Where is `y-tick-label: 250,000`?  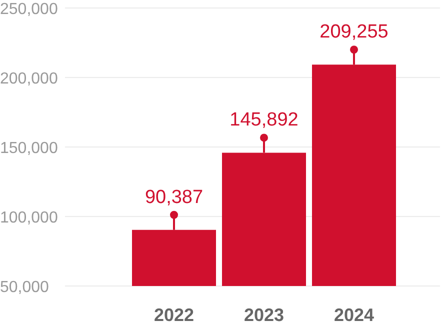
y-tick-label: 250,000 is located at coordinates (29, 9).